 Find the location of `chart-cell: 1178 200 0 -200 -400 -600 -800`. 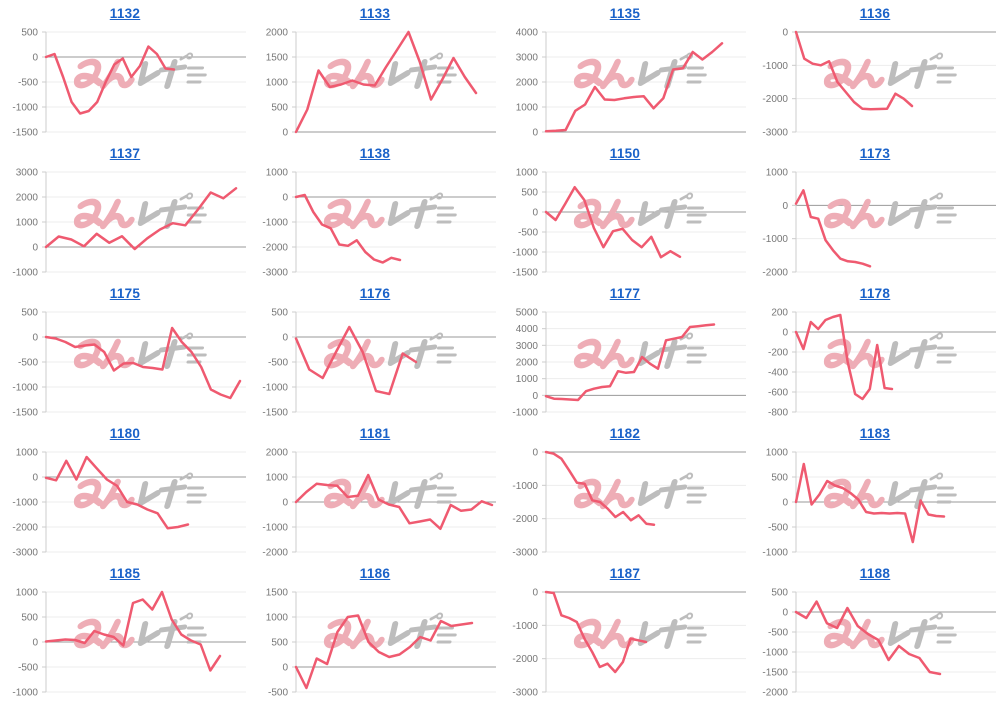

chart-cell: 1178 200 0 -200 -400 -600 -800 is located at coordinates (875, 352).